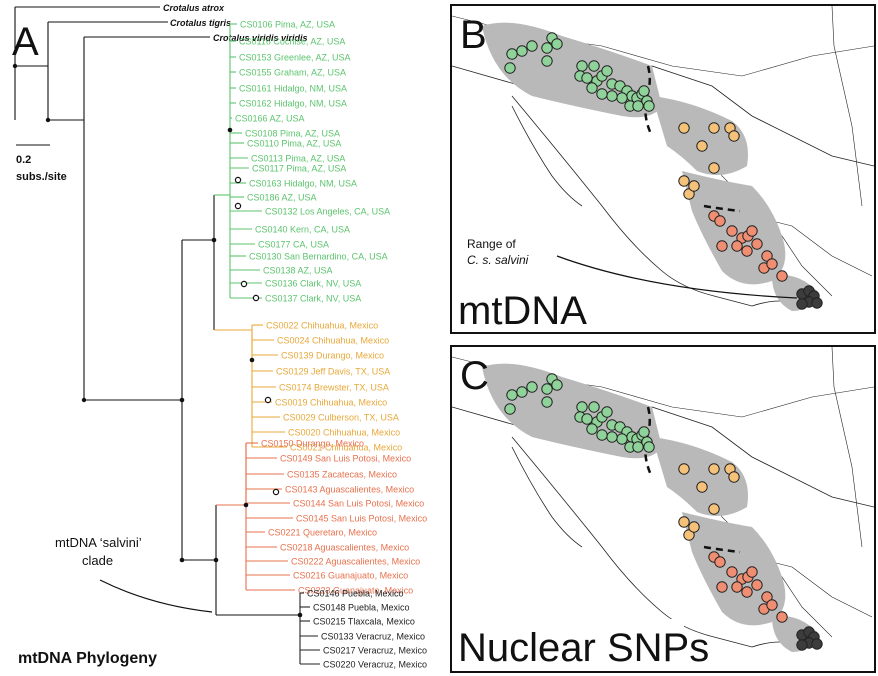 This screenshot has height=676, width=878. I want to click on scale-unit: subs./site, so click(41, 177).